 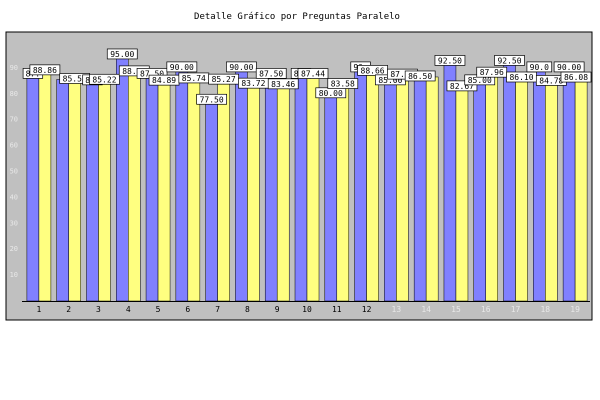 What do you see at coordinates (14, 249) in the screenshot?
I see `y-tick-label: 20` at bounding box center [14, 249].